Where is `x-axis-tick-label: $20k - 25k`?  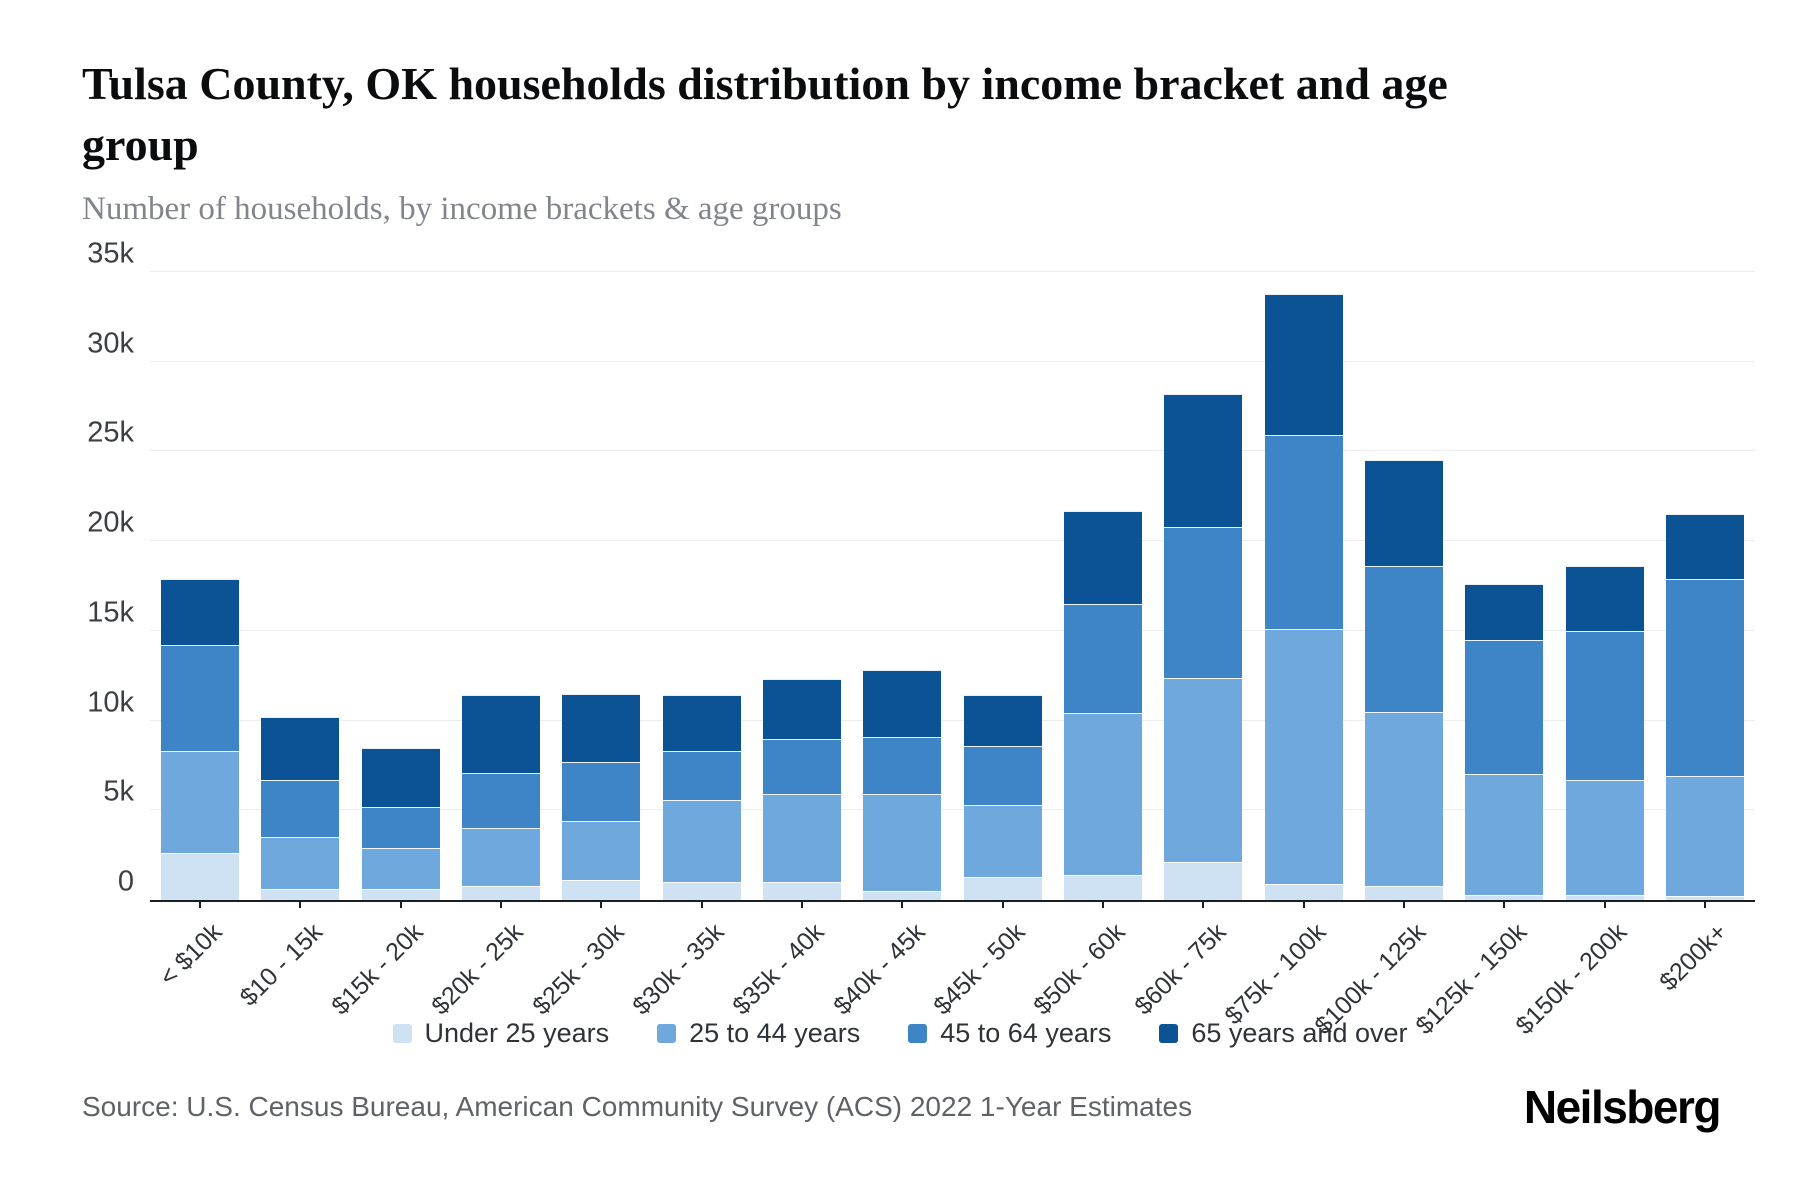 x-axis-tick-label: $20k - 25k is located at coordinates (477, 969).